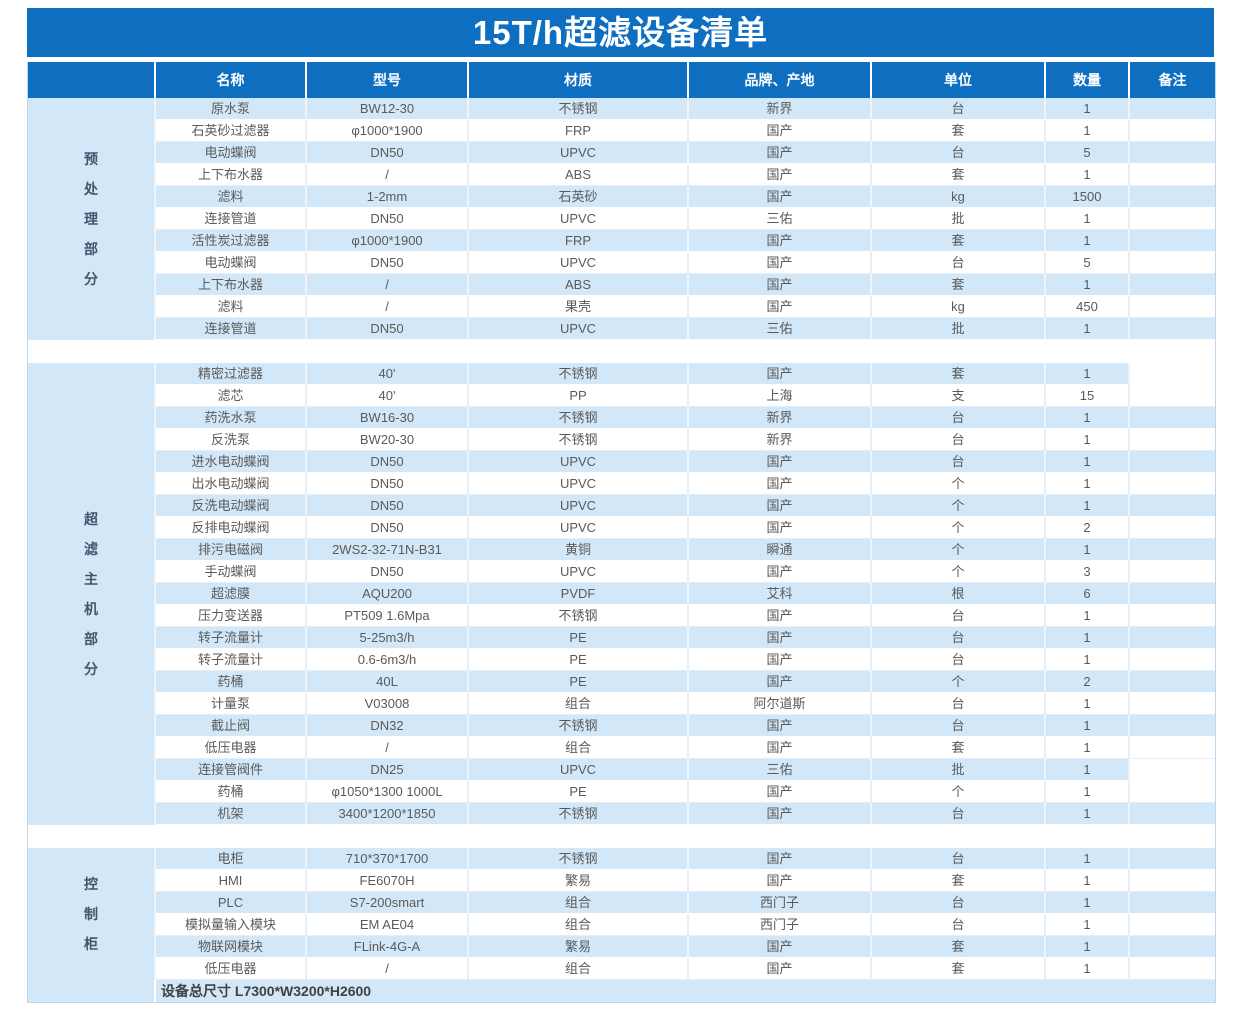  Describe the element at coordinates (231, 219) in the screenshot. I see `cell: 连接管道` at that location.